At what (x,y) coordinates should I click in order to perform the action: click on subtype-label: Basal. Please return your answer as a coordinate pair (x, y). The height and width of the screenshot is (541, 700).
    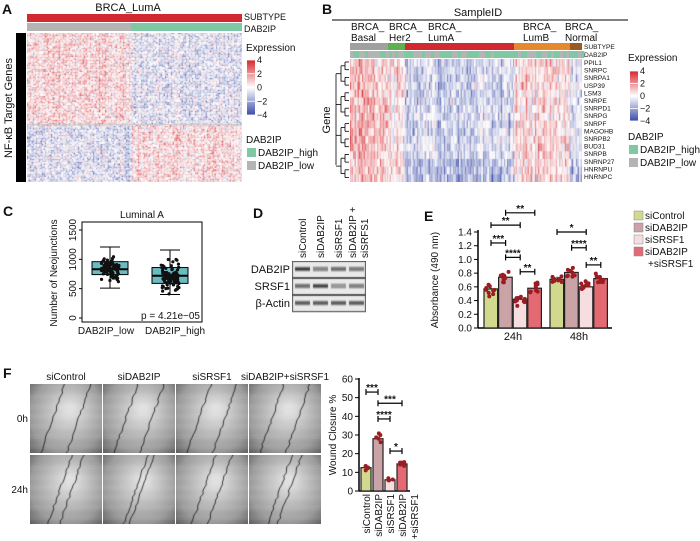
    Looking at the image, I should click on (363, 38).